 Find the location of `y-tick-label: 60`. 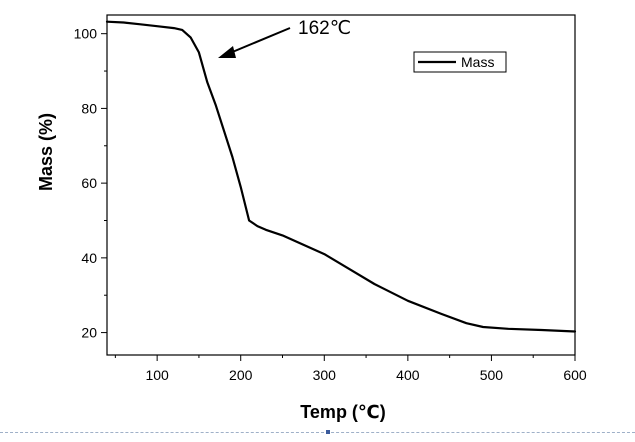

y-tick-label: 60 is located at coordinates (89, 183).